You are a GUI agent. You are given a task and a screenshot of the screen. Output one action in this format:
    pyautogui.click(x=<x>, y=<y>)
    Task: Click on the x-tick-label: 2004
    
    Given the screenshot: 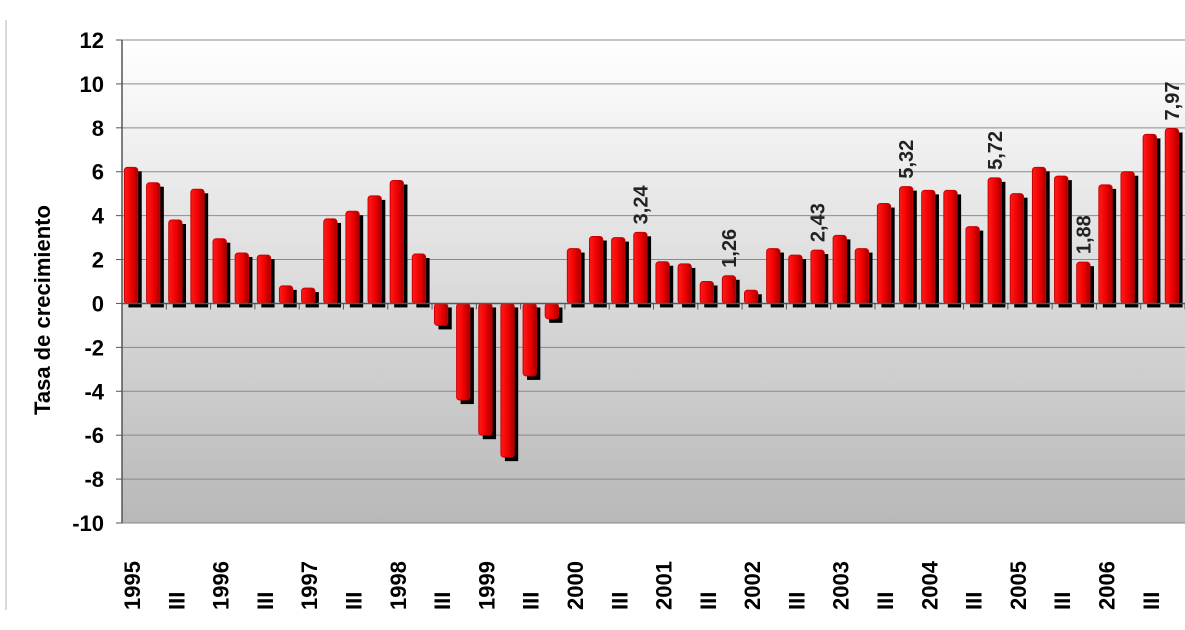 What is the action you would take?
    pyautogui.click(x=929, y=585)
    